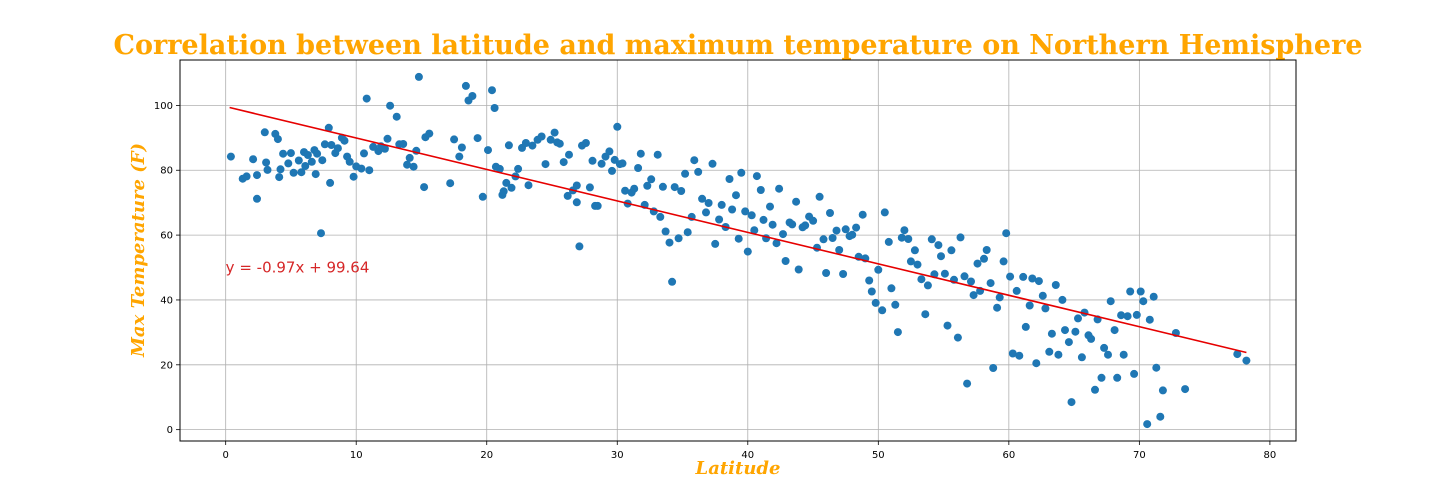 This screenshot has height=504, width=1440. Describe the element at coordinates (225, 455) in the screenshot. I see `x-tick-label: 0` at that location.